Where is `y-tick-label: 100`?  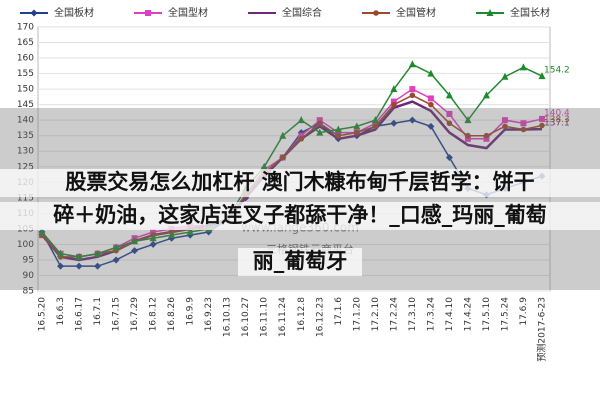 y-tick-label: 100 is located at coordinates (25, 245).